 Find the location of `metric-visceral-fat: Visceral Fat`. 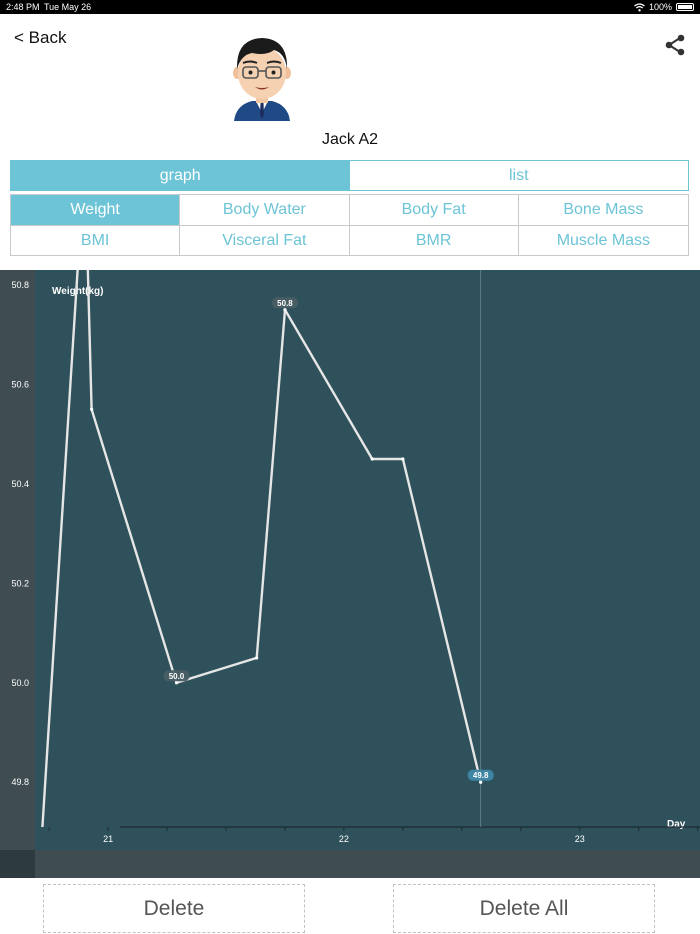

metric-visceral-fat: Visceral Fat is located at coordinates (265, 241).